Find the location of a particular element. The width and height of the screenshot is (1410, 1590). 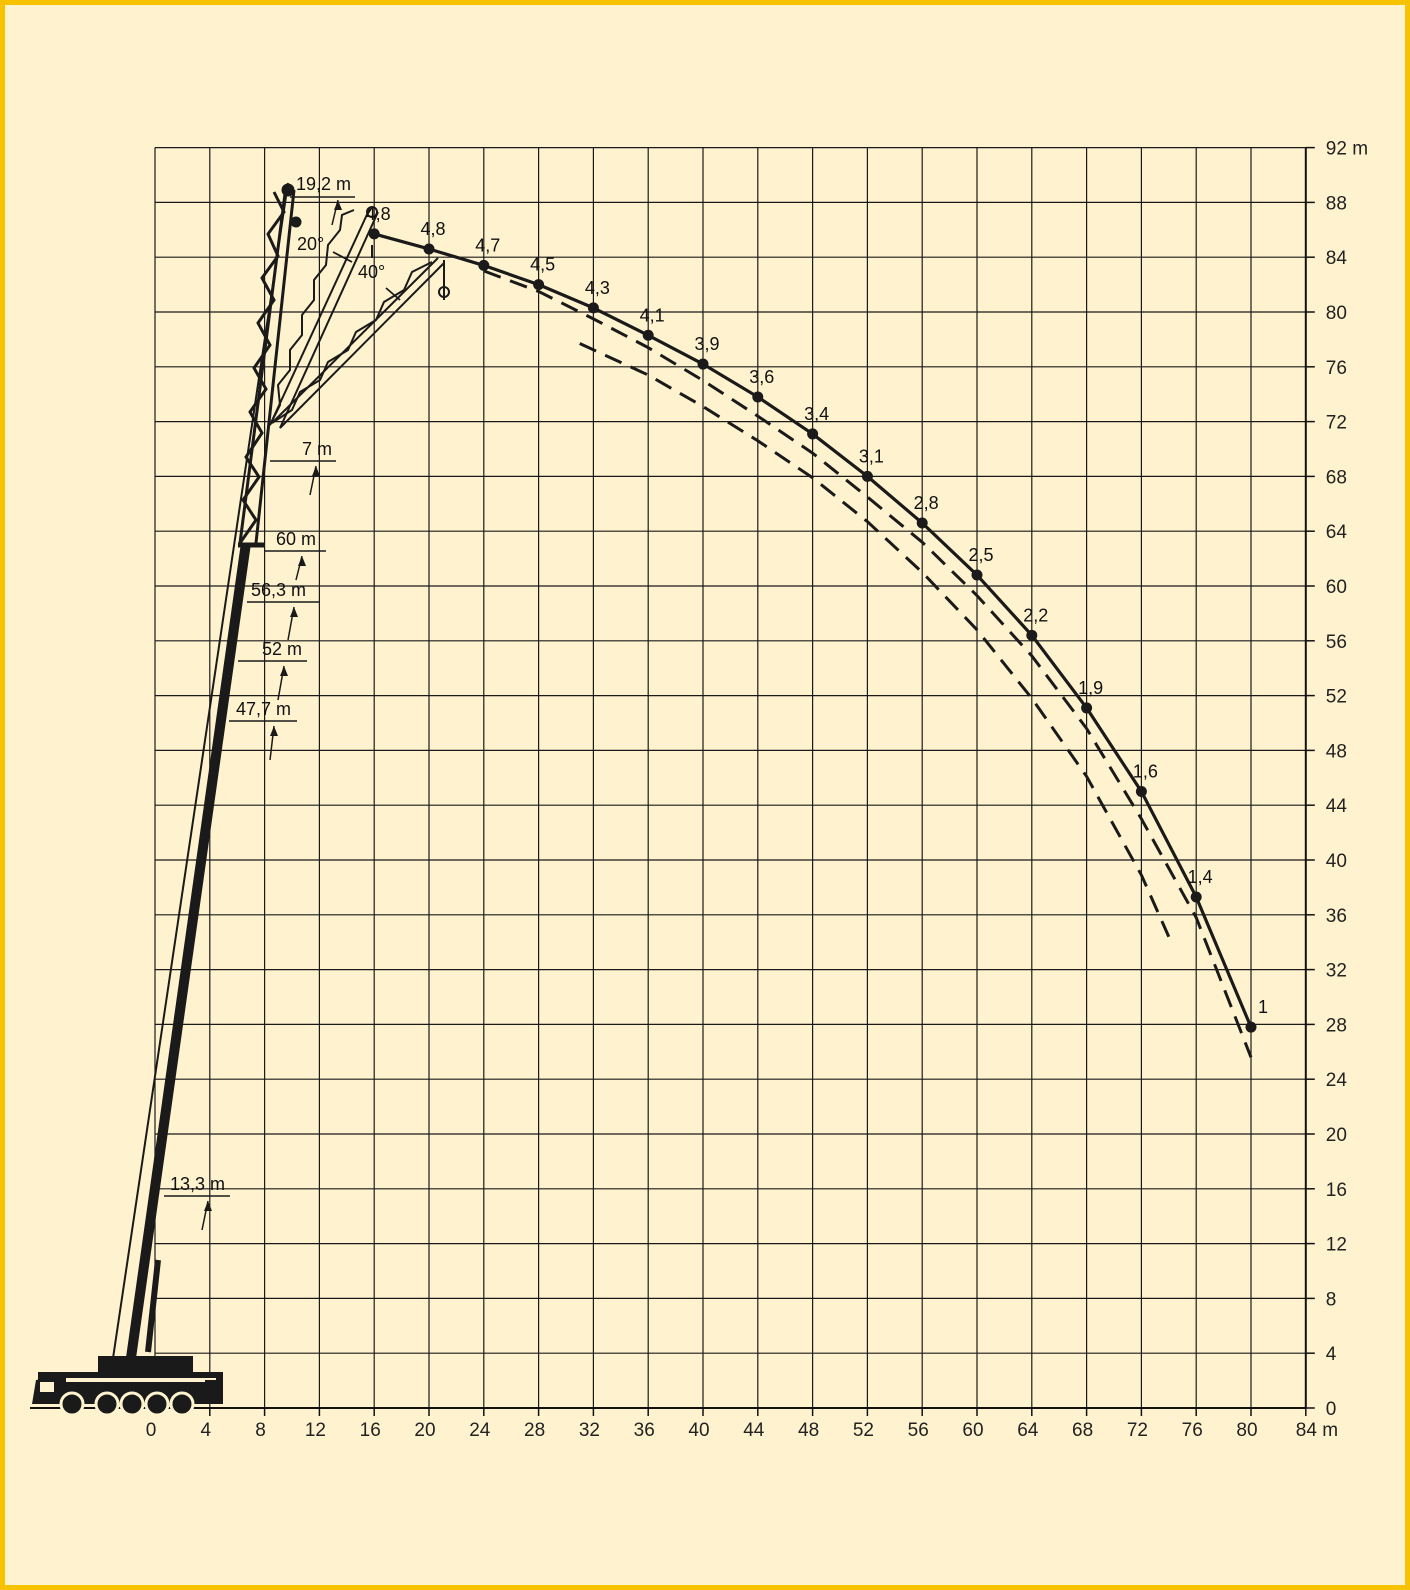

x-tick-label: 52 is located at coordinates (863, 1430).